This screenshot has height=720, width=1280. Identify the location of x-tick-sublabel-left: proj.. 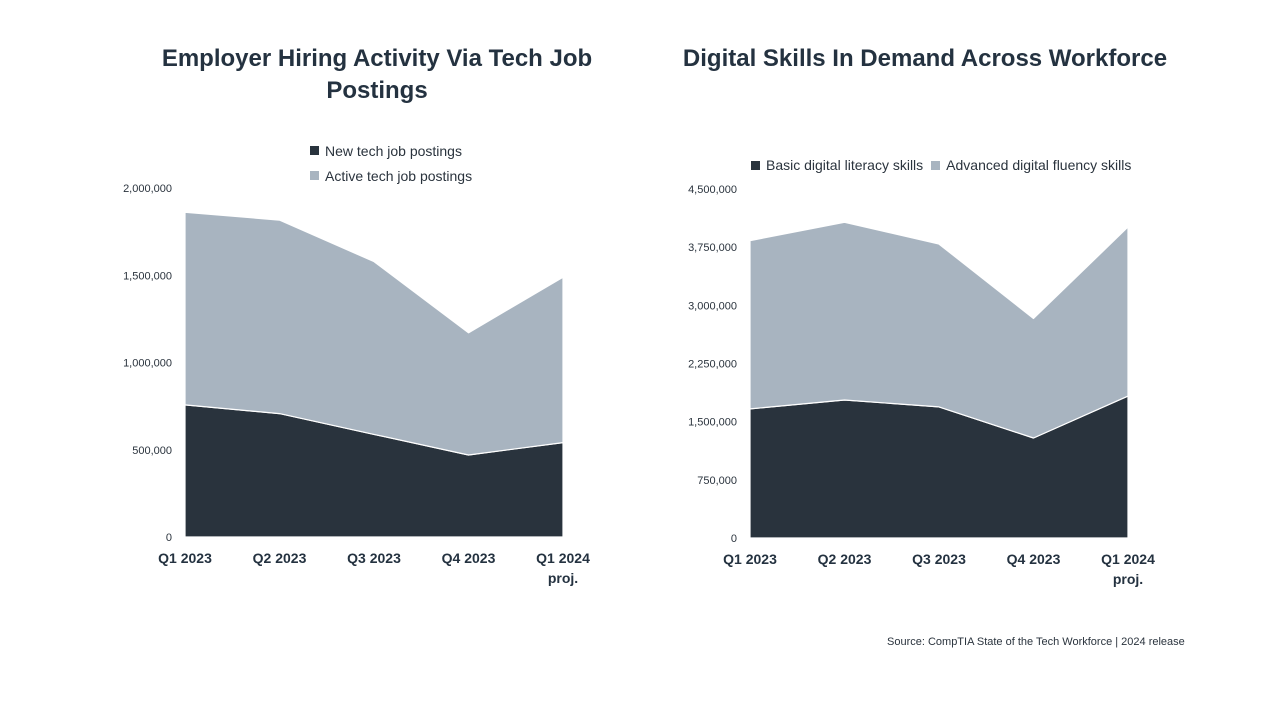
(563, 578).